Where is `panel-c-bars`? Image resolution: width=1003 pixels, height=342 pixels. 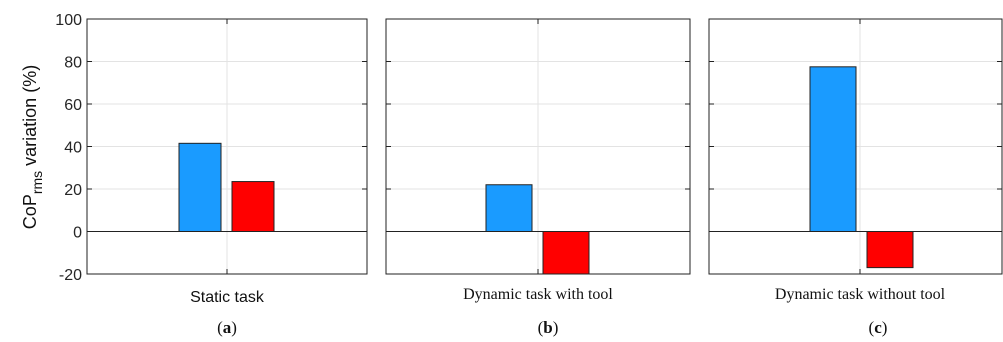 panel-c-bars is located at coordinates (861, 167).